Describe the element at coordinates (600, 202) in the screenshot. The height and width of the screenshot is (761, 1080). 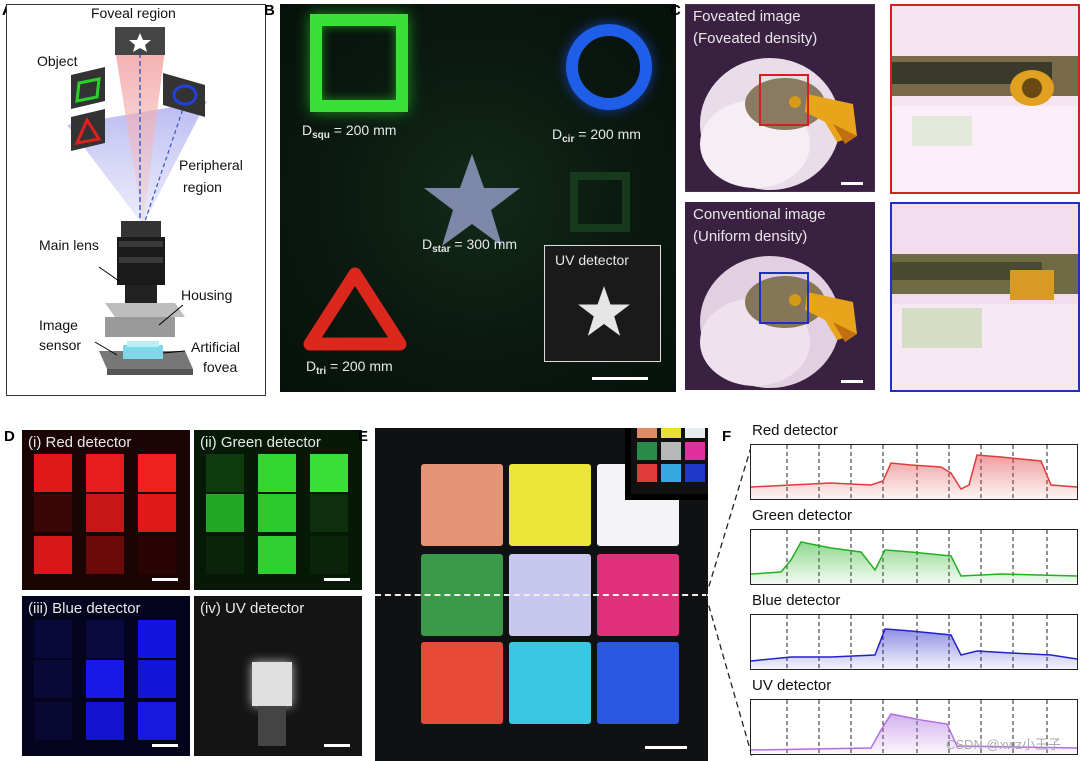
I see `faint-square-object` at that location.